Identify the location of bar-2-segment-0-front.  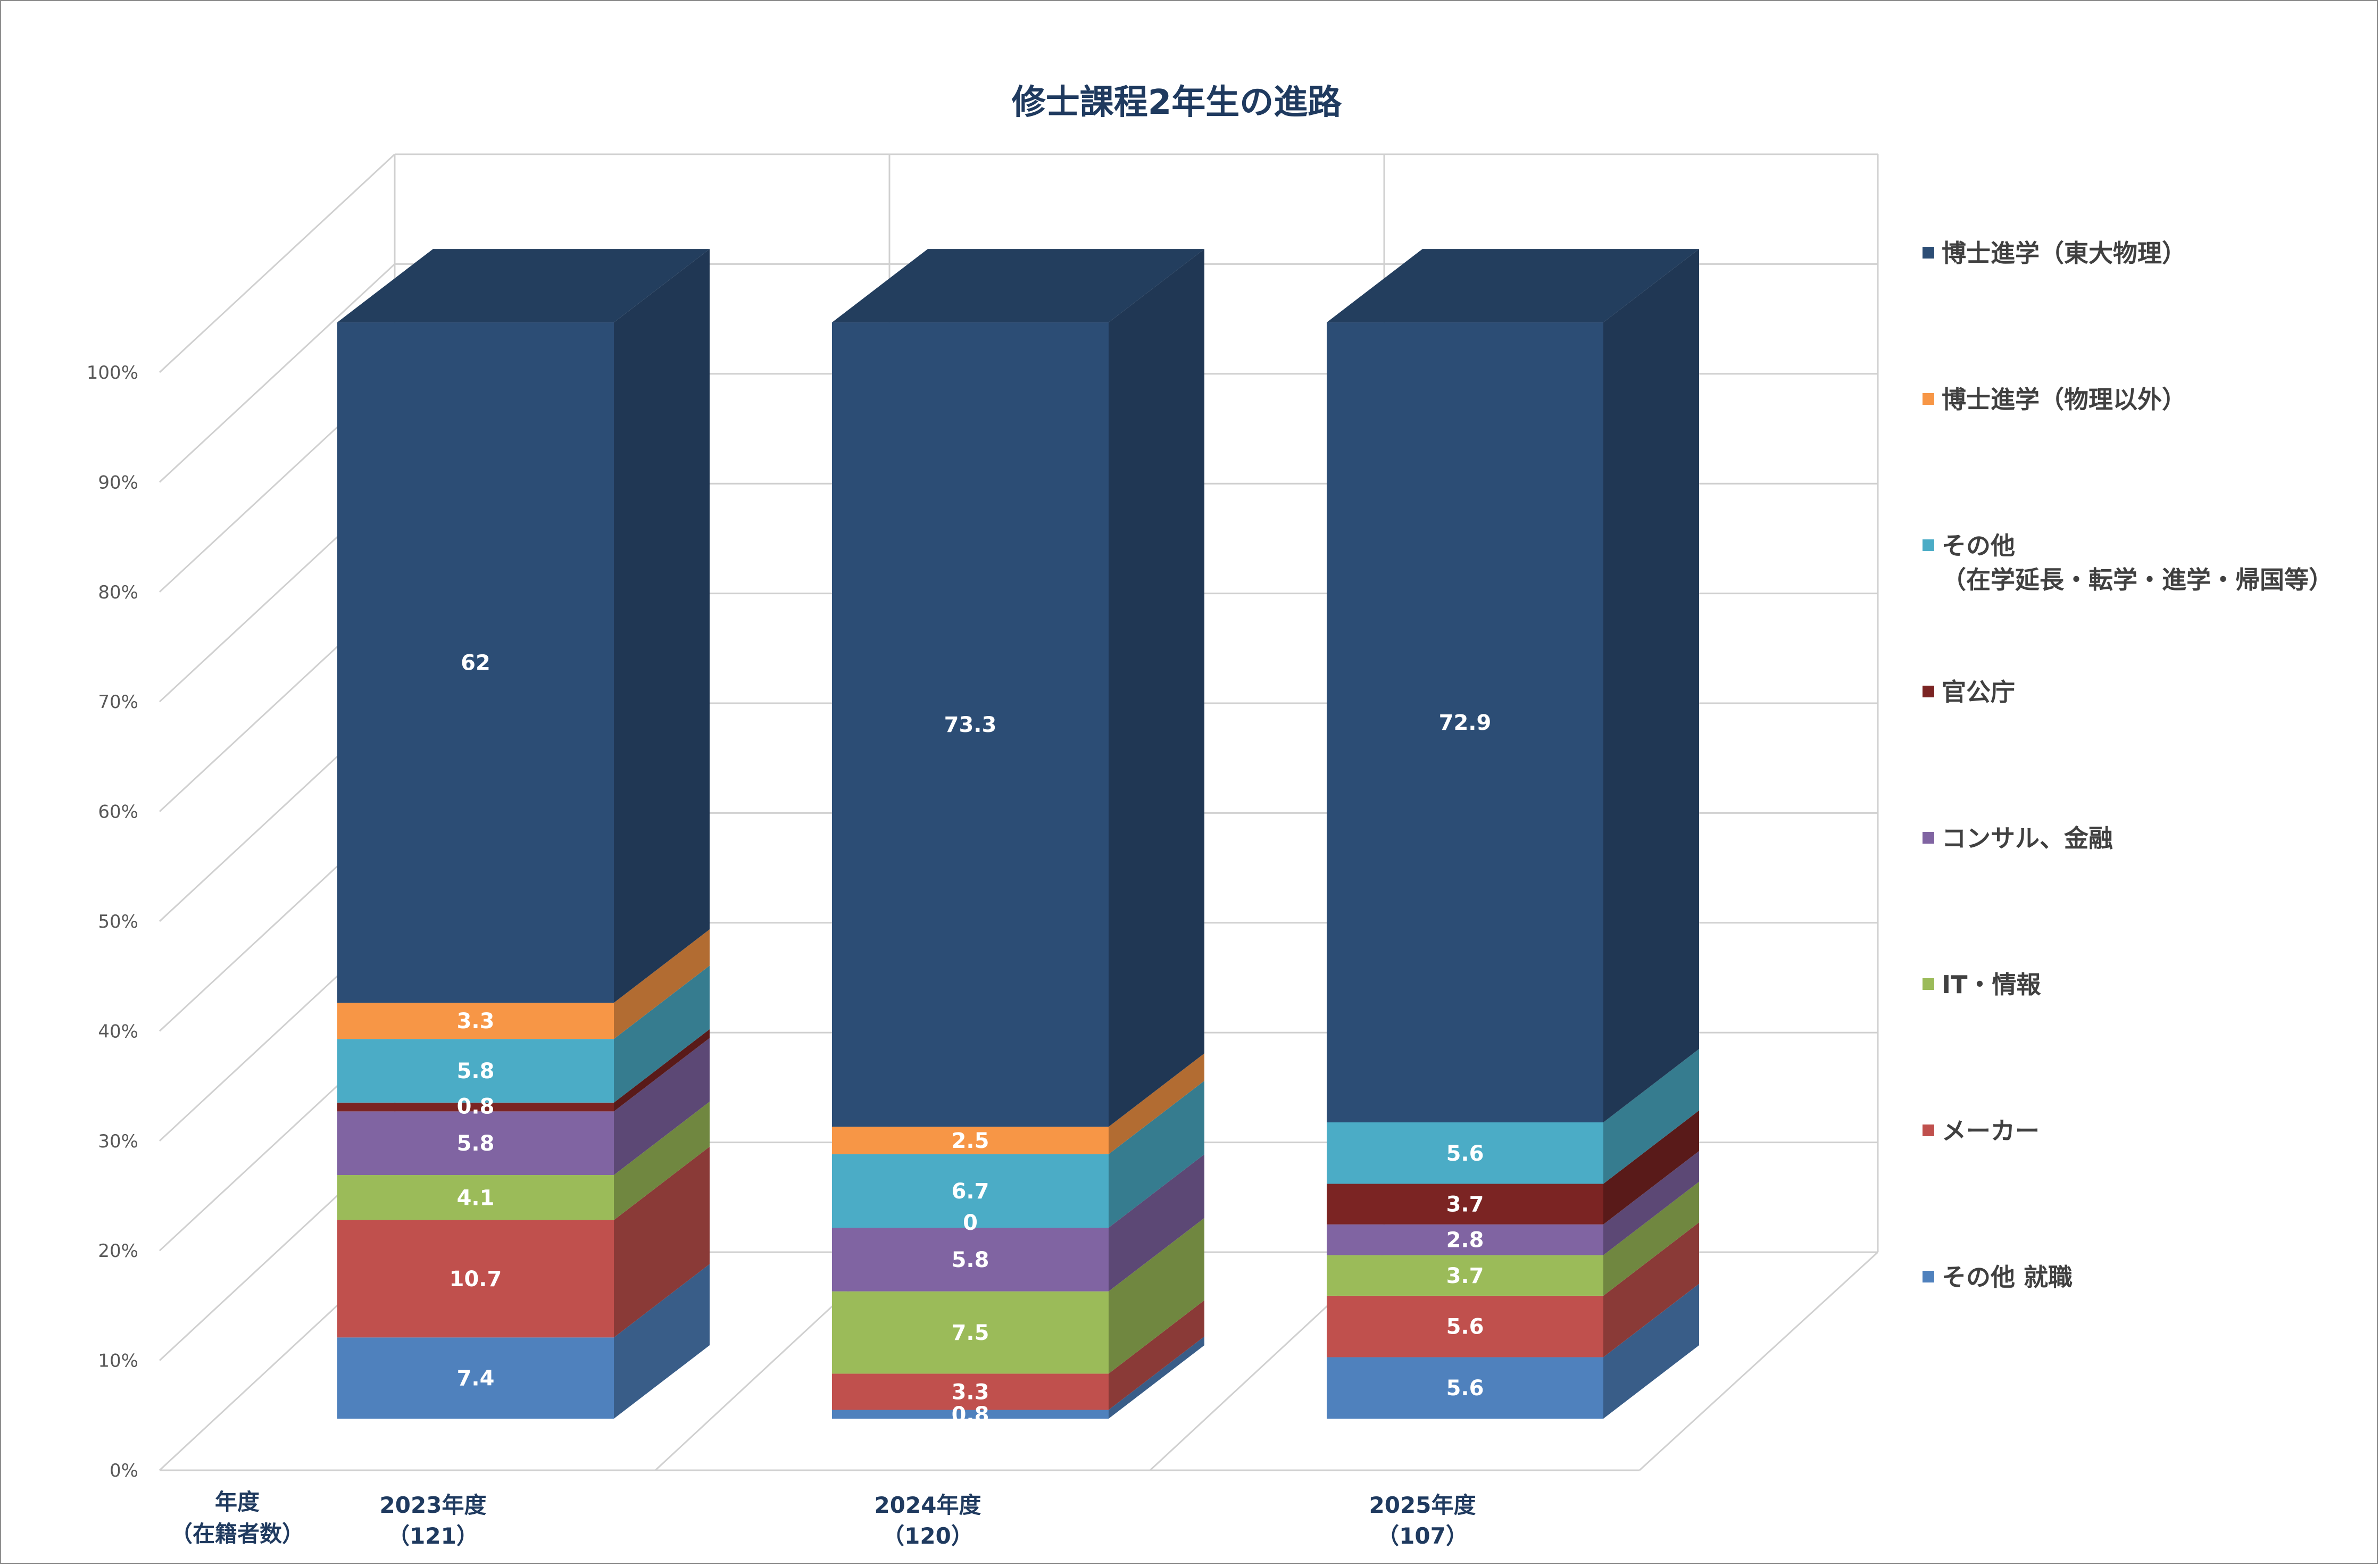
(1465, 1388).